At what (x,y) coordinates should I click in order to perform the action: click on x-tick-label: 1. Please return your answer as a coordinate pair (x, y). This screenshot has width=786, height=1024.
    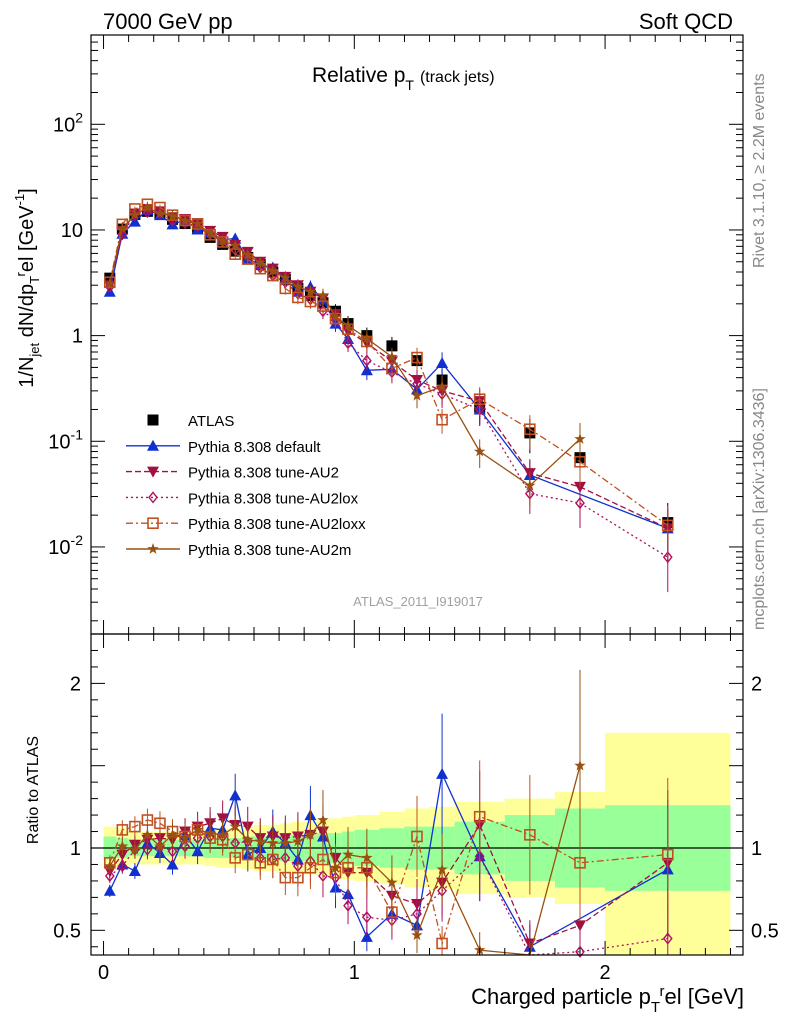
    Looking at the image, I should click on (354, 973).